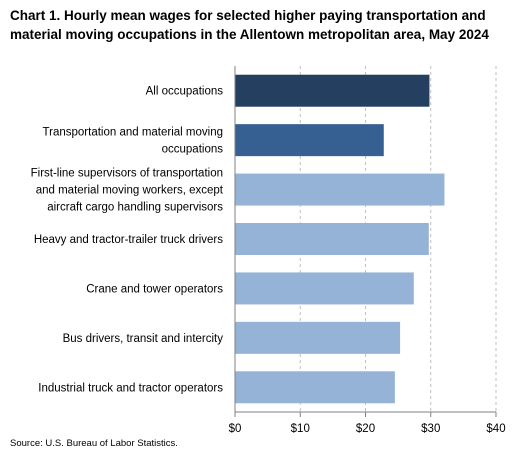  What do you see at coordinates (94, 443) in the screenshot?
I see `source-note: Source: U.S. Bureau of Labor Statistics.` at bounding box center [94, 443].